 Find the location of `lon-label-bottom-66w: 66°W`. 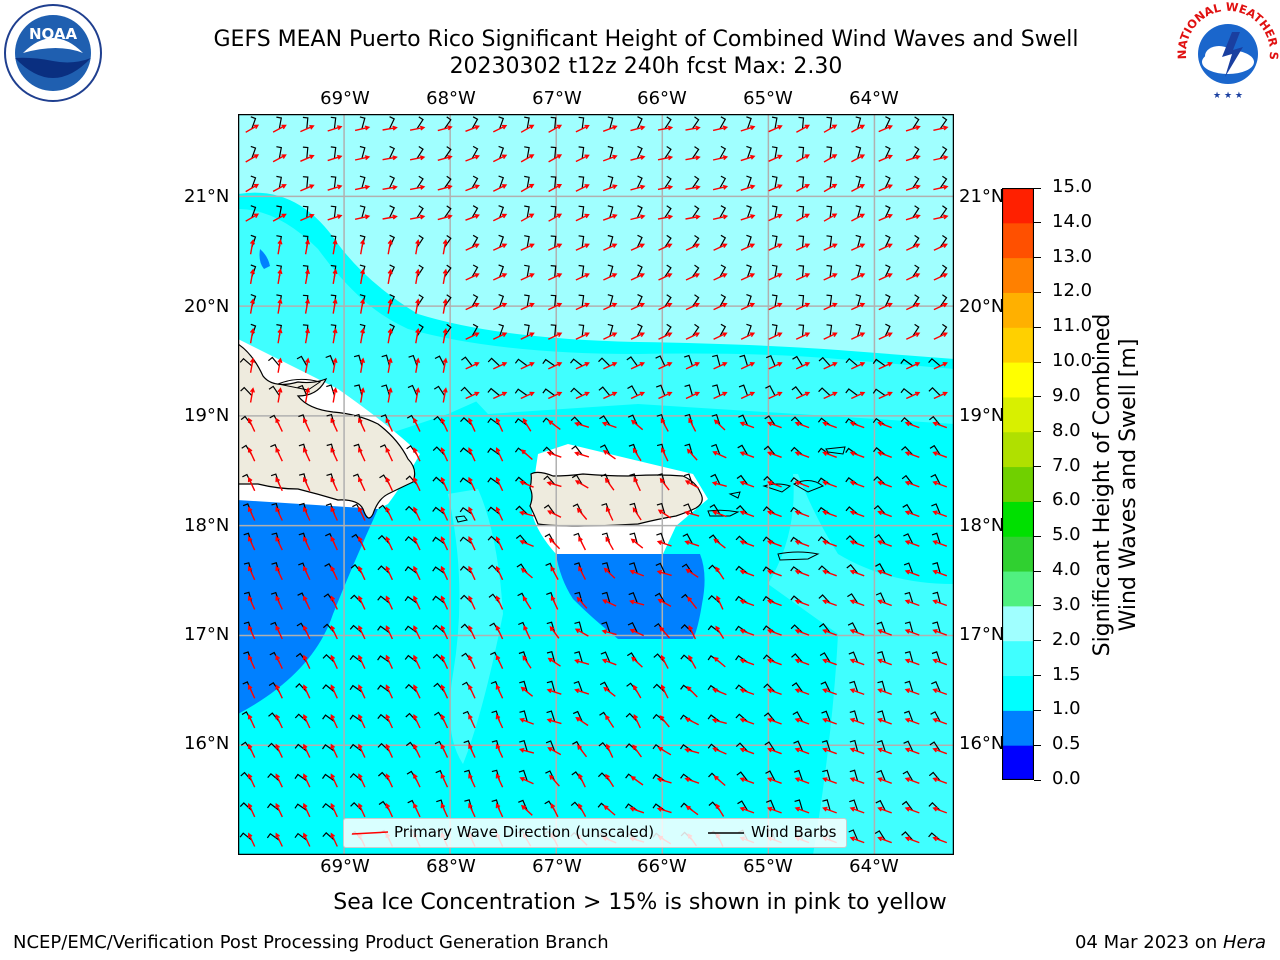

lon-label-bottom-66w: 66°W is located at coordinates (662, 866).